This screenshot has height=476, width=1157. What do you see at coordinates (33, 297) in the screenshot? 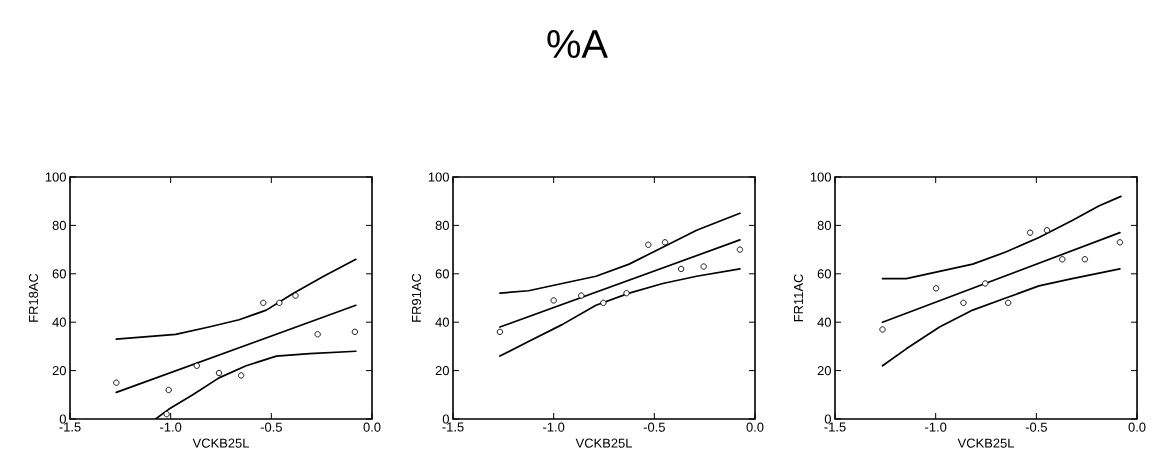
I see `y-axis-title: FR18AC` at bounding box center [33, 297].